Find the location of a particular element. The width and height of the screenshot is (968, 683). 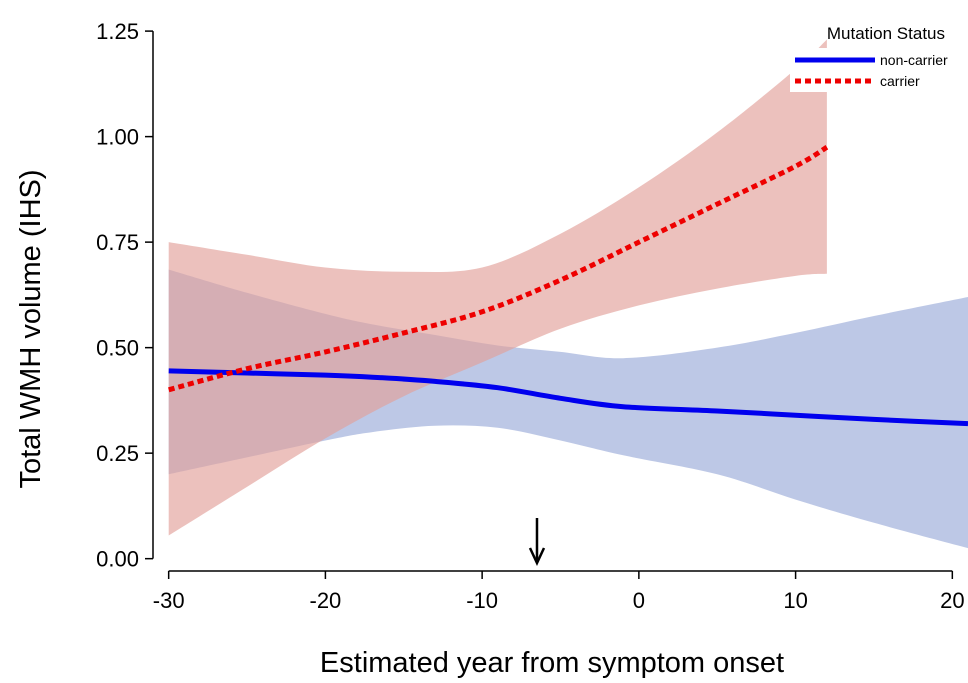

x-tick-label: 20 is located at coordinates (952, 600).